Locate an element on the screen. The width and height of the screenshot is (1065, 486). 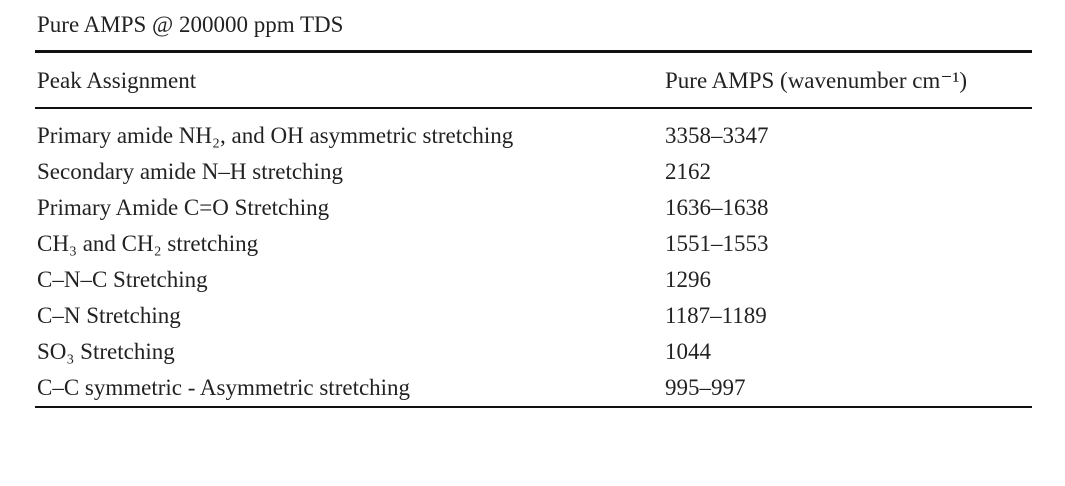
table-cell: C–C symmetric - Asymmetric stretching is located at coordinates (349, 388).